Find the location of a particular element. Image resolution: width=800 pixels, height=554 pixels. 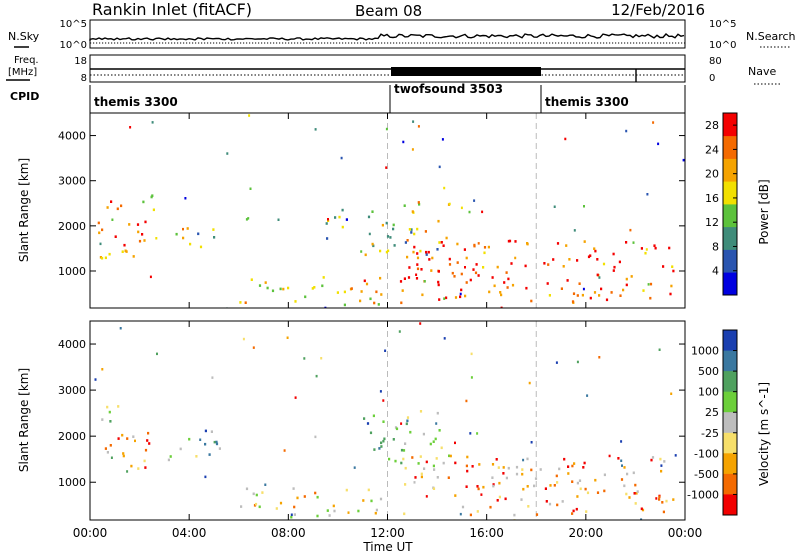

y-tick-label: 2000 is located at coordinates (72, 436).